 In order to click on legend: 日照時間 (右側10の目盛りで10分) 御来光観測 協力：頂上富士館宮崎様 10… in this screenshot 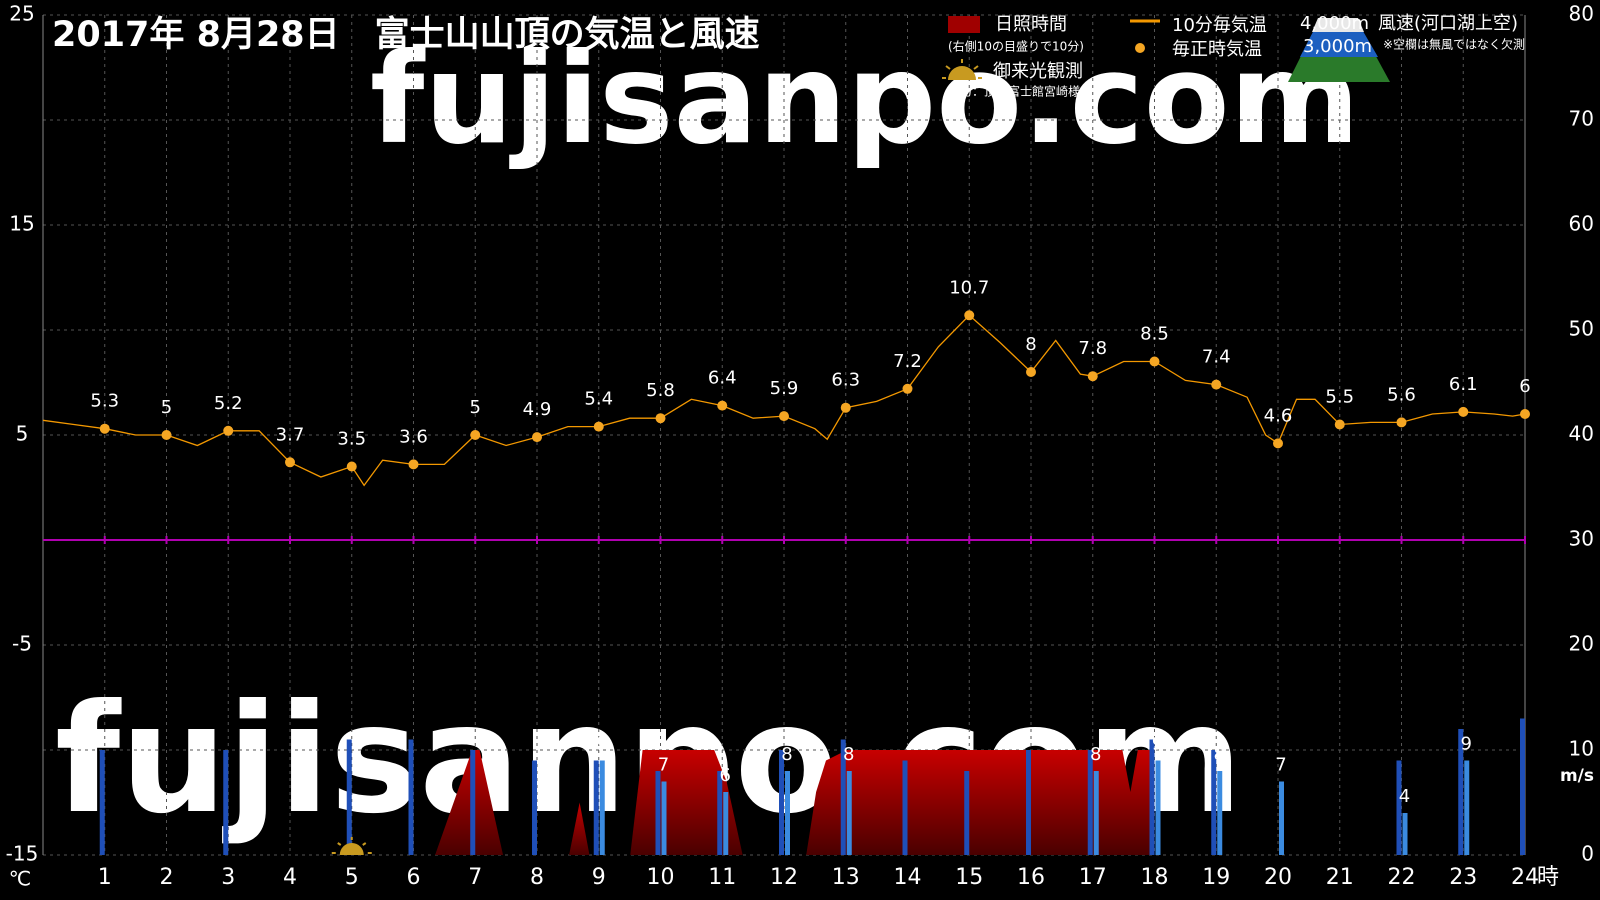, I will do `click(1233, 56)`.